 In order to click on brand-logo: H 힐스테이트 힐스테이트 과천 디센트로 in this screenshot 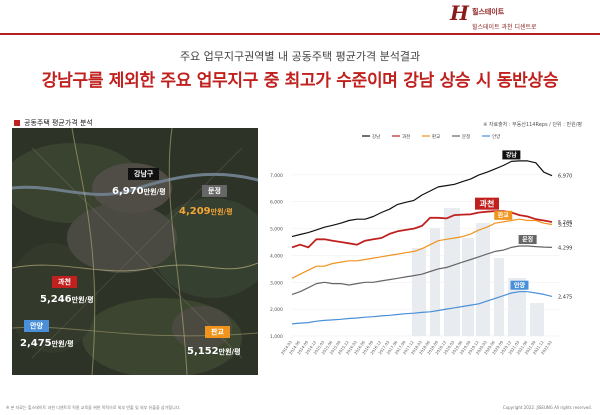, I will do `click(517, 17)`.